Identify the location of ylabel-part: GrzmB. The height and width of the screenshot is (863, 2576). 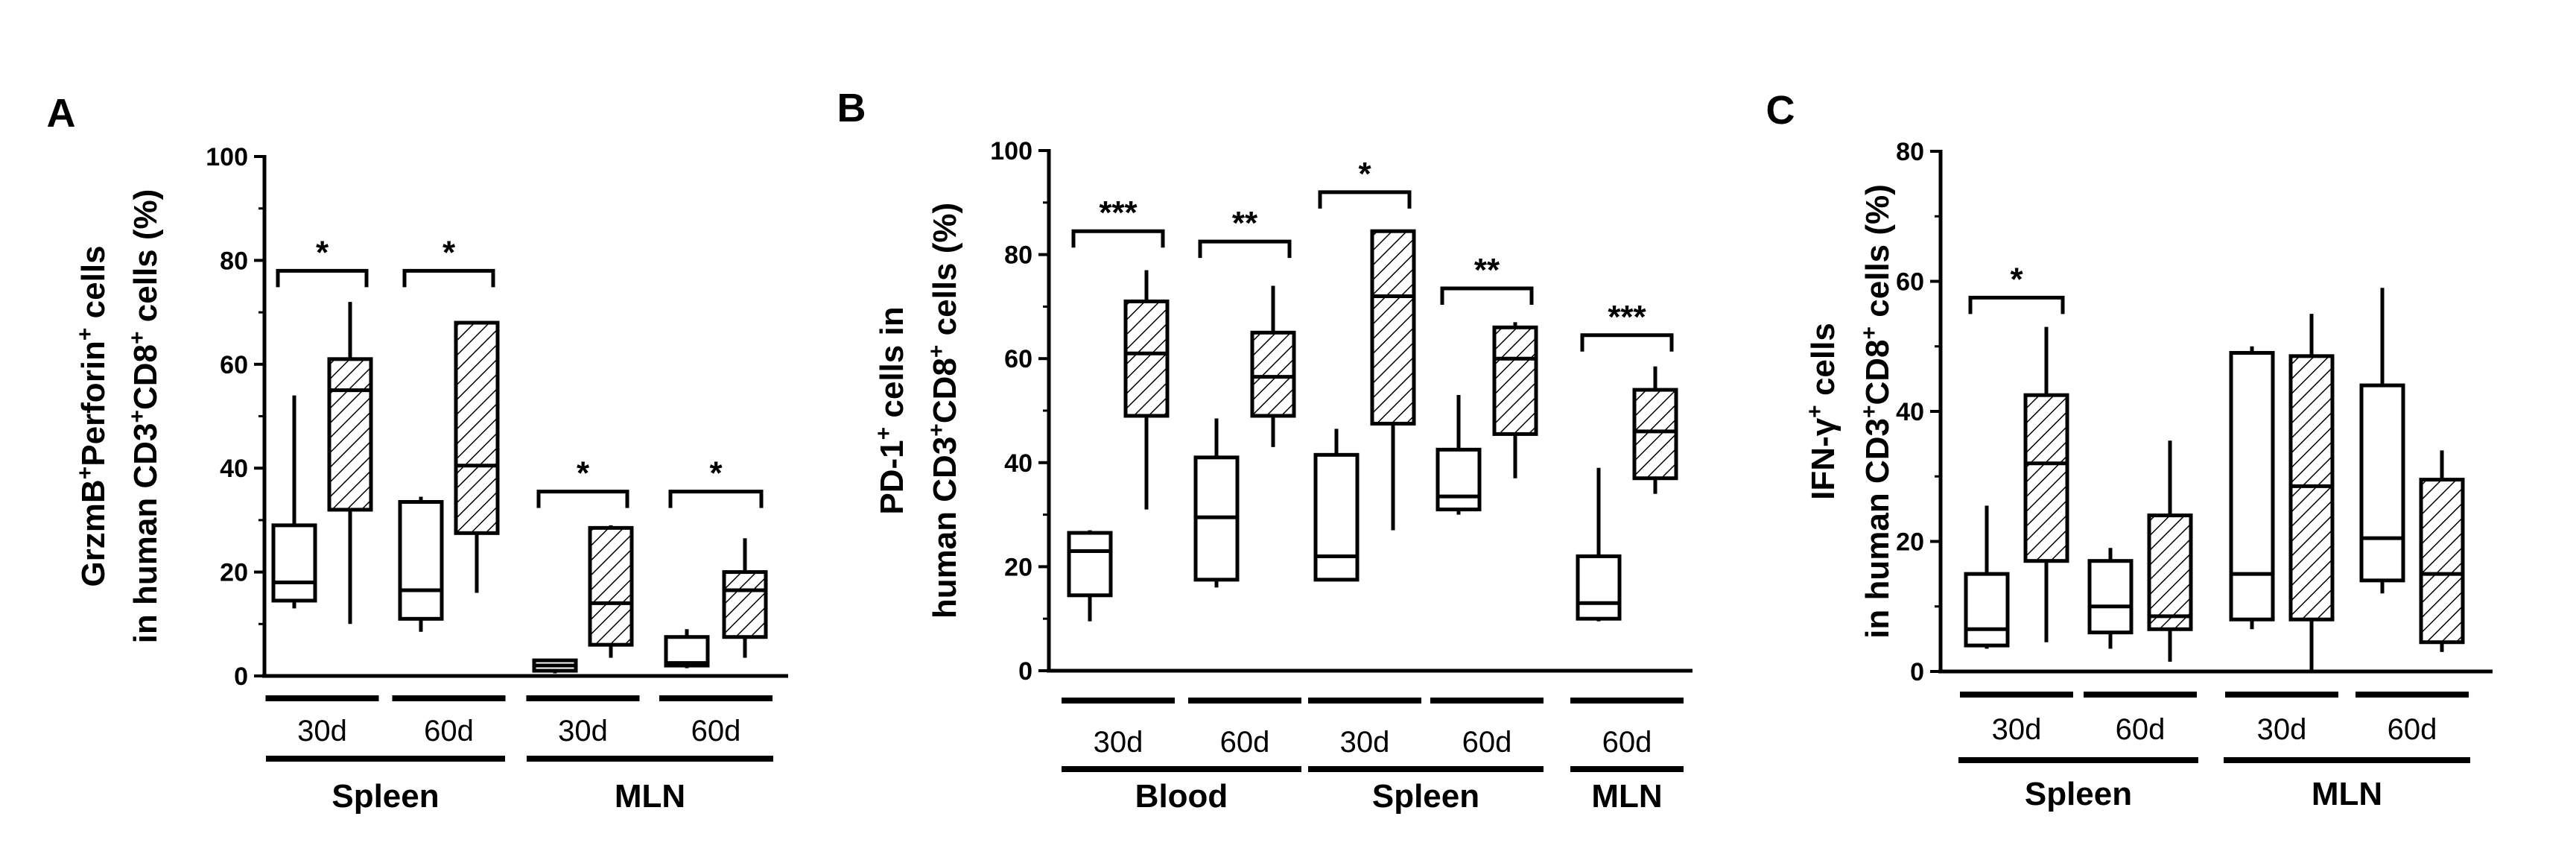
(94, 533).